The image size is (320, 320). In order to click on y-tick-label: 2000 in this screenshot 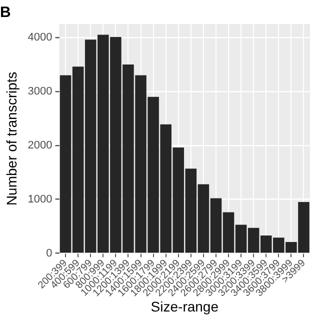, I will do `click(40, 145)`.